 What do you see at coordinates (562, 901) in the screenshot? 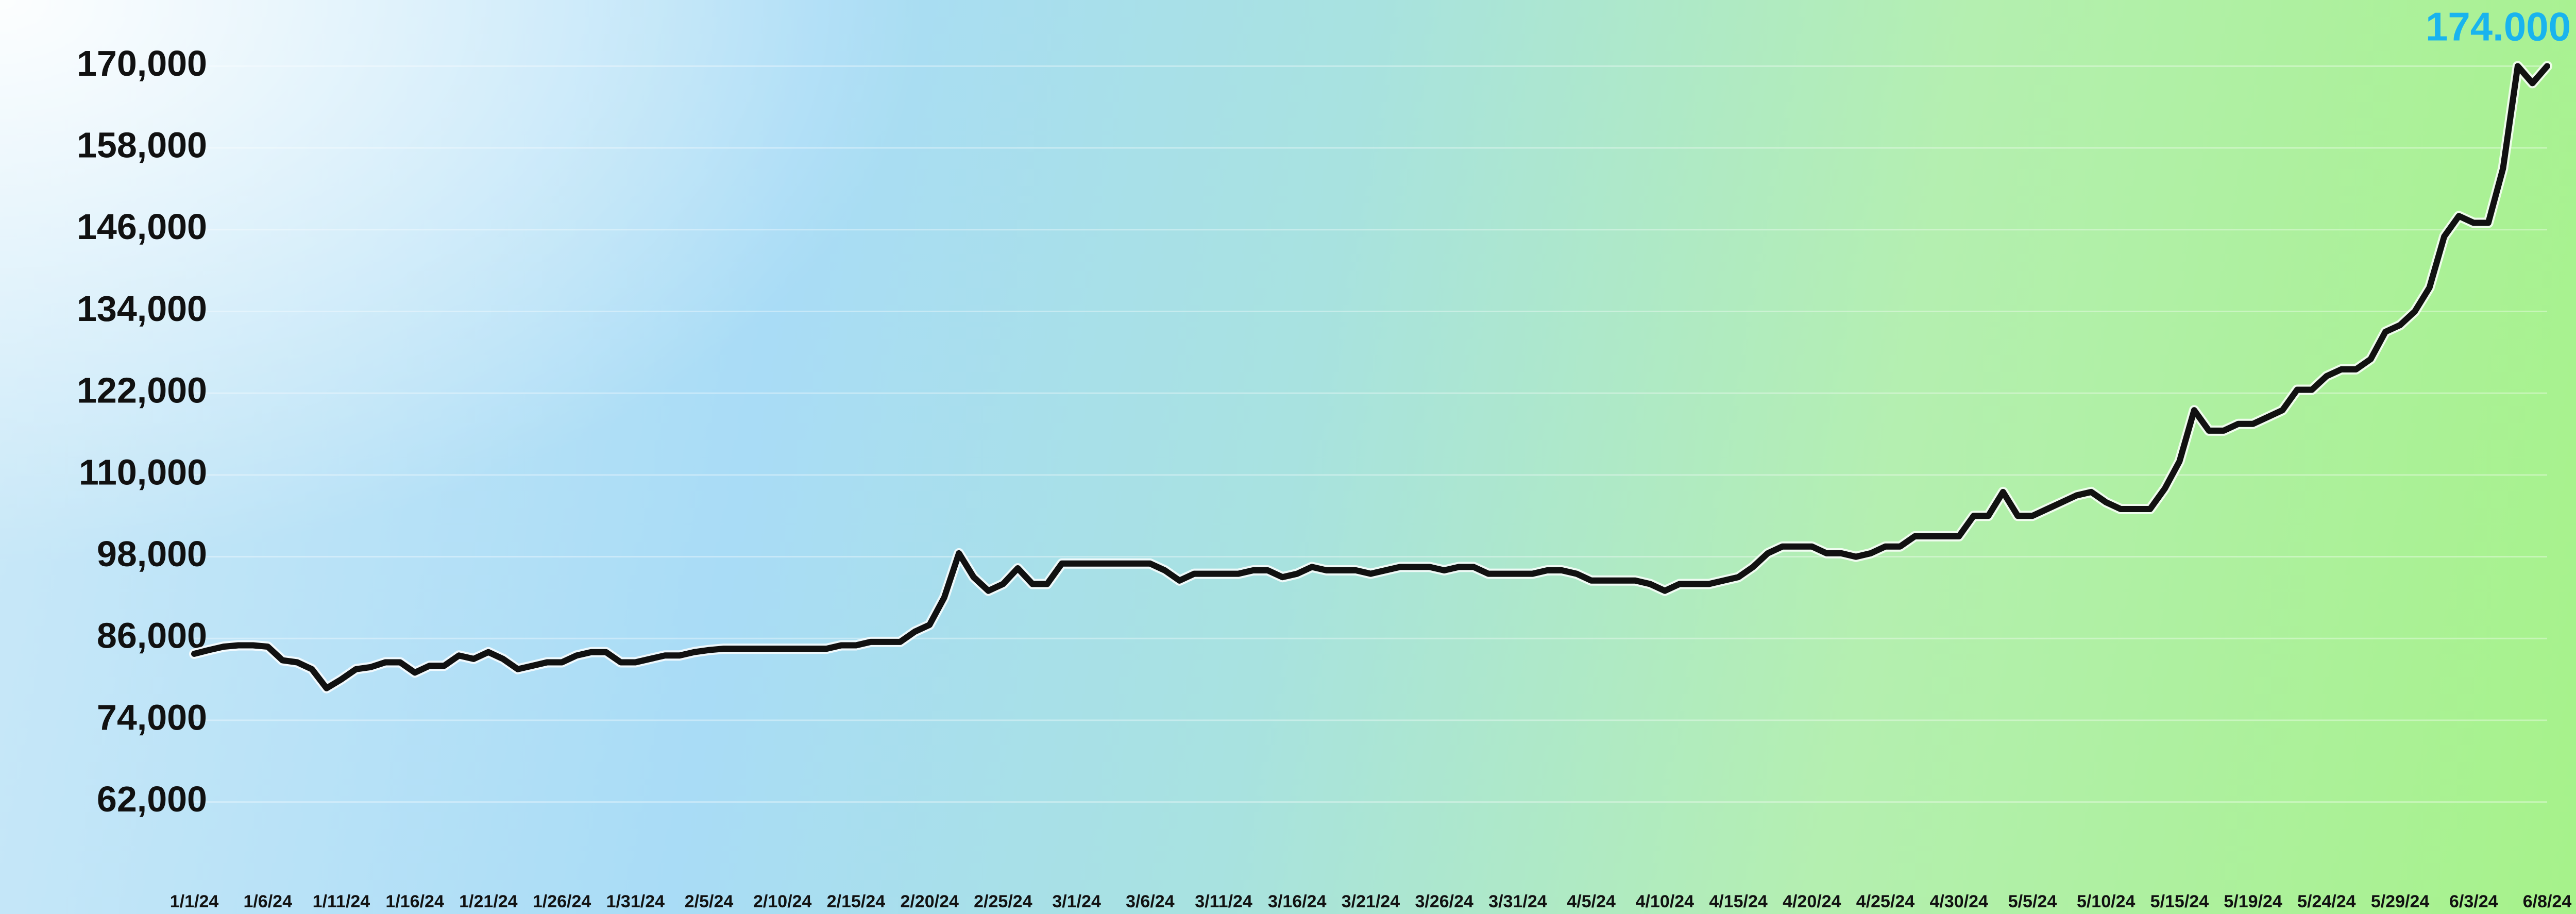
I see `x-tick-label: 1/26/24` at bounding box center [562, 901].